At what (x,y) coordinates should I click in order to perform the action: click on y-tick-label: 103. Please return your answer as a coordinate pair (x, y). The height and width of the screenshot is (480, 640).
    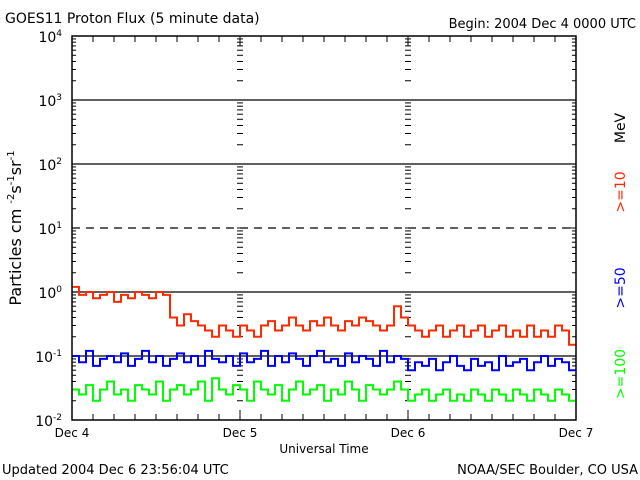
    Looking at the image, I should click on (50, 101).